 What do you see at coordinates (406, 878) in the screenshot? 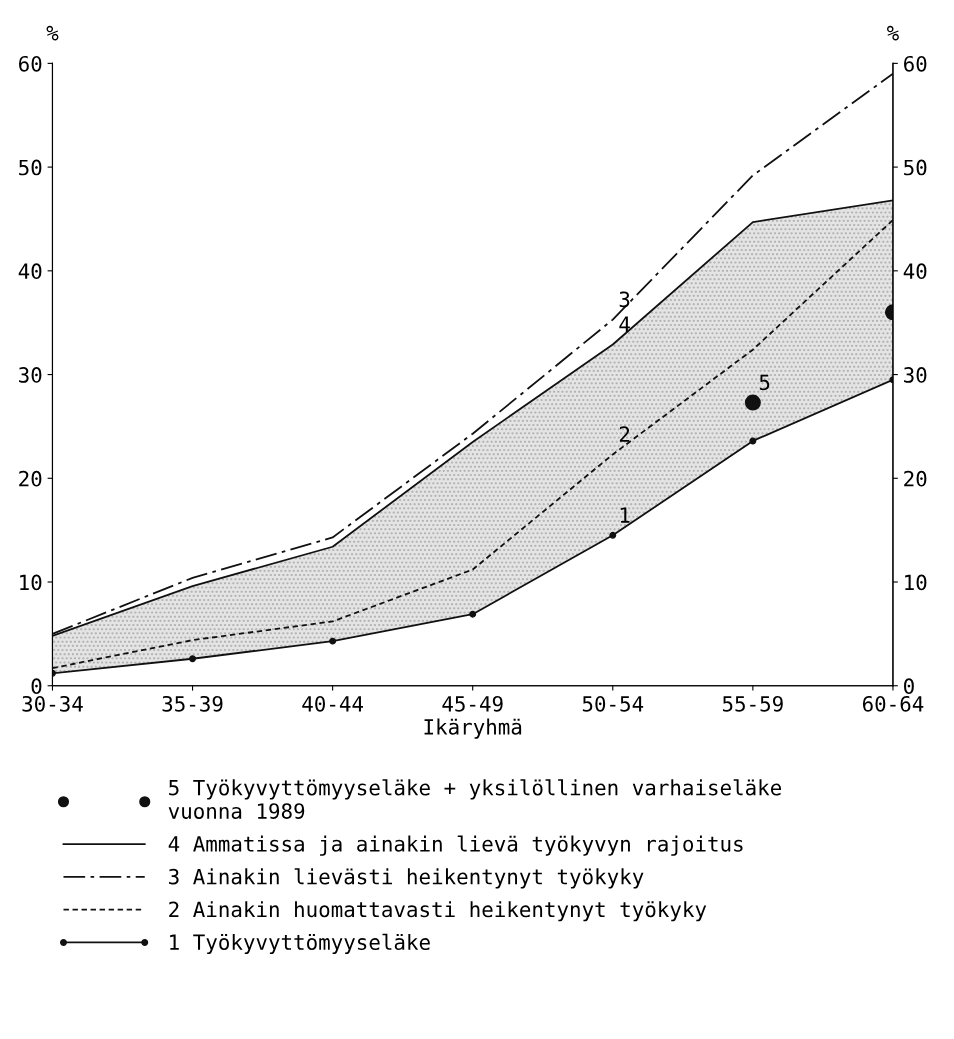
I see `legend-label: 3 Ainakin lievästi heikentynyt työkyky` at bounding box center [406, 878].